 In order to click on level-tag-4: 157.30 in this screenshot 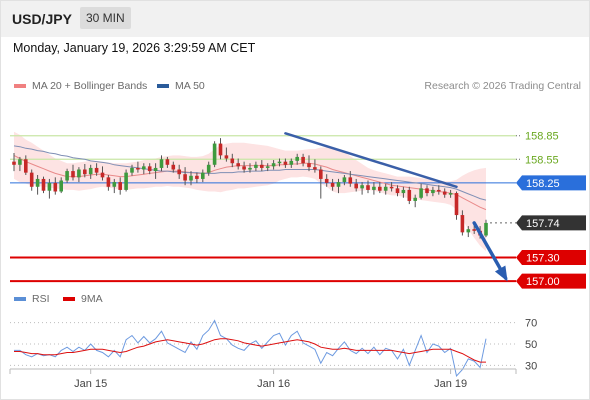, I will do `click(551, 257)`.